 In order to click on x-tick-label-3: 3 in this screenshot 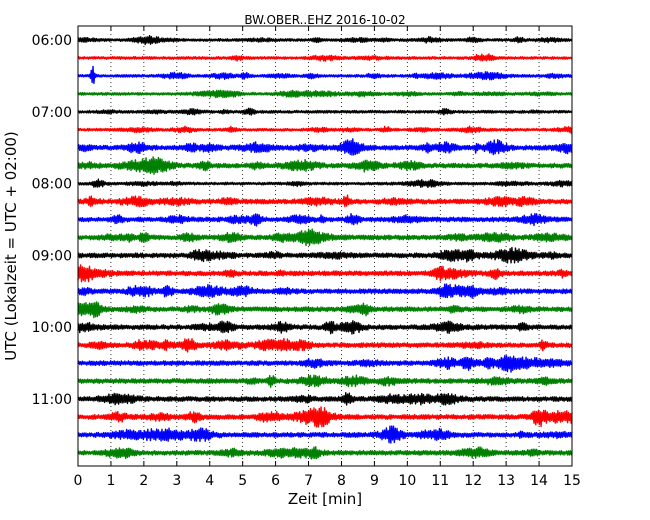, I will do `click(176, 481)`.